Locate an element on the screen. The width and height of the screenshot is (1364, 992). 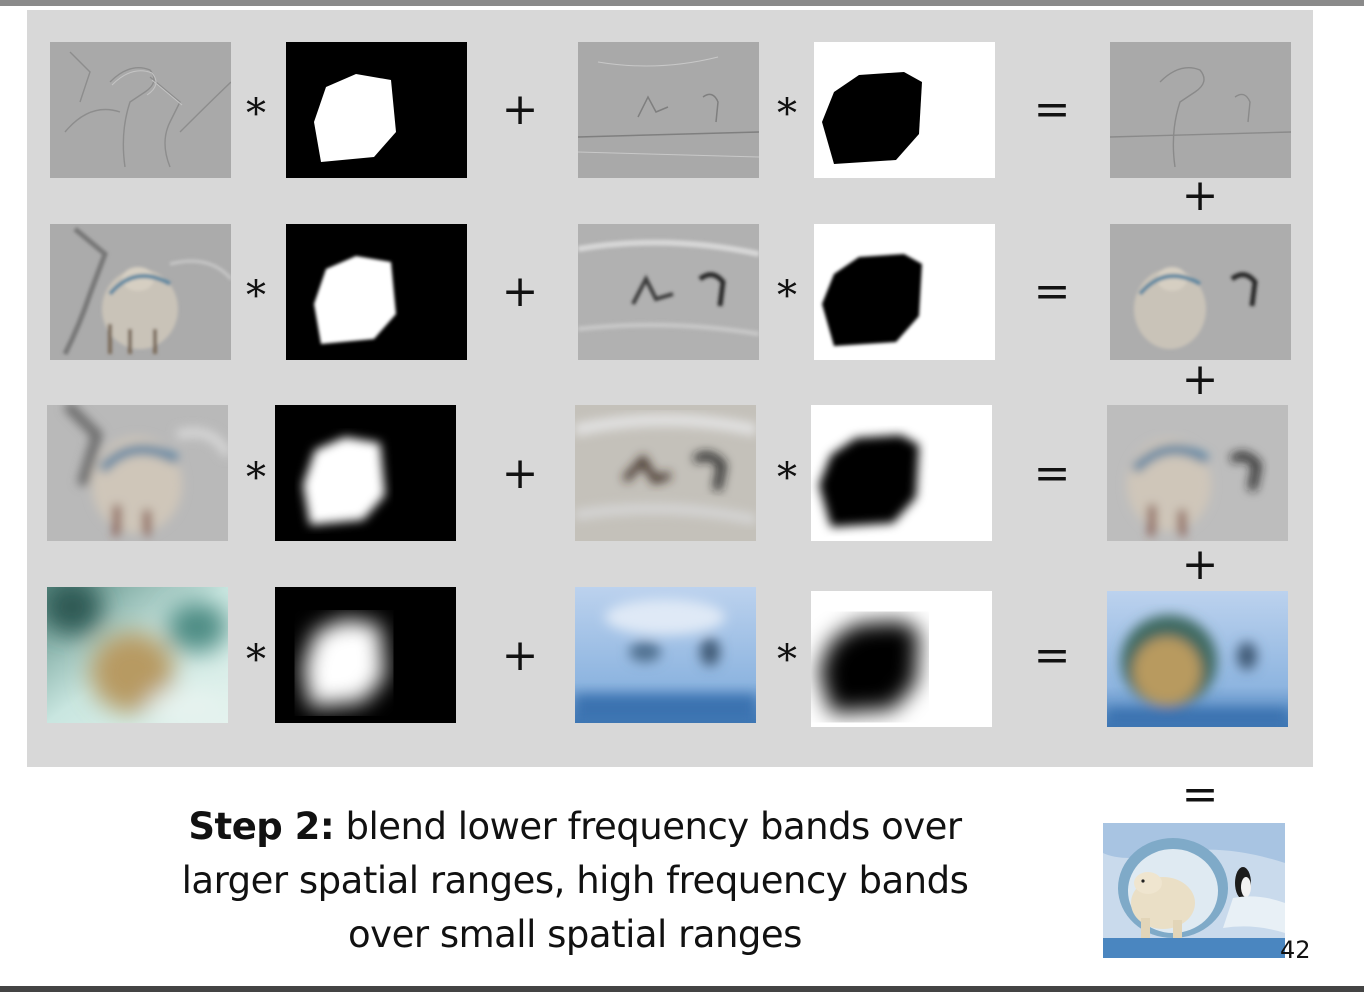
blended-band-row4 is located at coordinates (1197, 659).